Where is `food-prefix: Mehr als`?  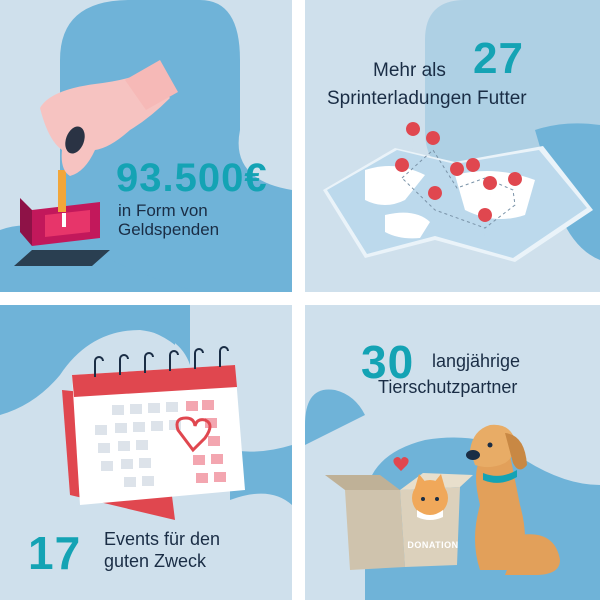
food-prefix: Mehr als is located at coordinates (409, 70).